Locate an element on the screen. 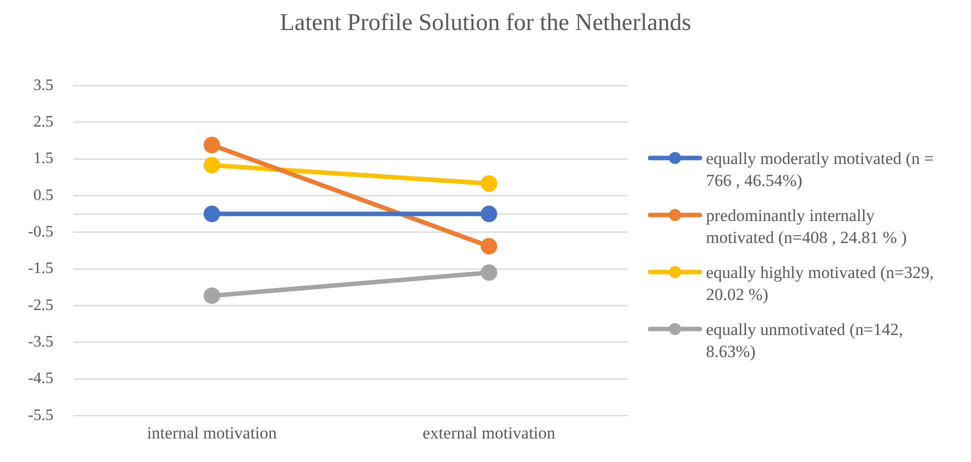 Image resolution: width=971 pixels, height=462 pixels. y-tick-label: -3.5 is located at coordinates (41, 341).